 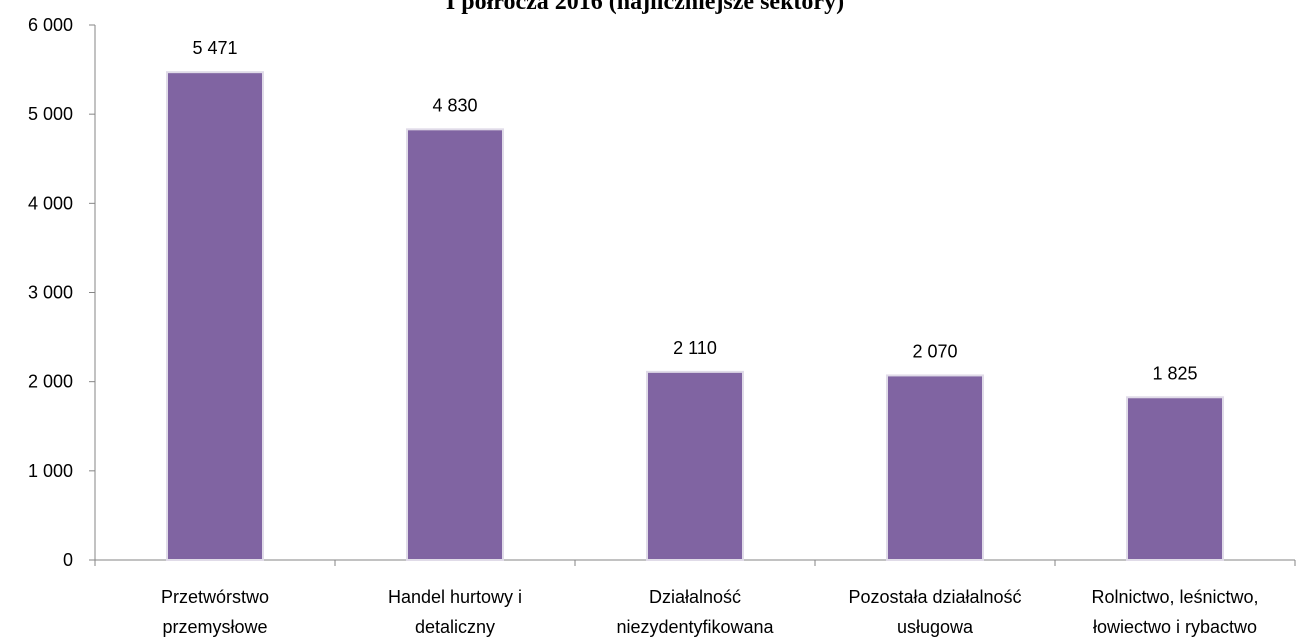 What do you see at coordinates (214, 627) in the screenshot?
I see `x-tick-label: przemysłowe` at bounding box center [214, 627].